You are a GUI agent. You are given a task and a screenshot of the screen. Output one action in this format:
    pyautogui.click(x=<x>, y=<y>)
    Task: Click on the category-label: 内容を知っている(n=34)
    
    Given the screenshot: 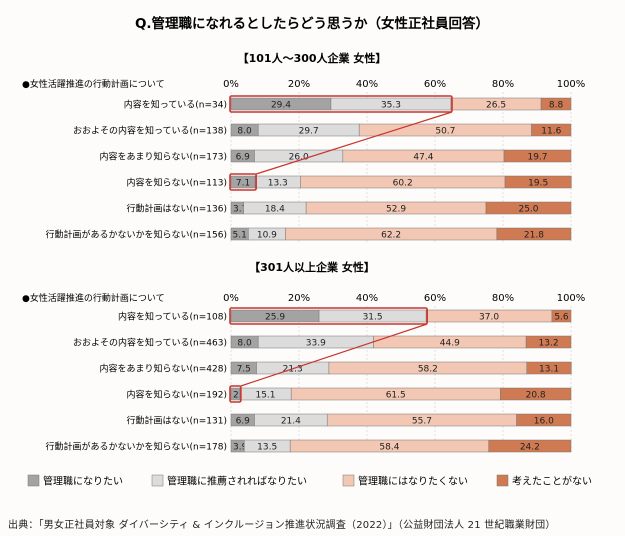 What is the action you would take?
    pyautogui.click(x=175, y=105)
    